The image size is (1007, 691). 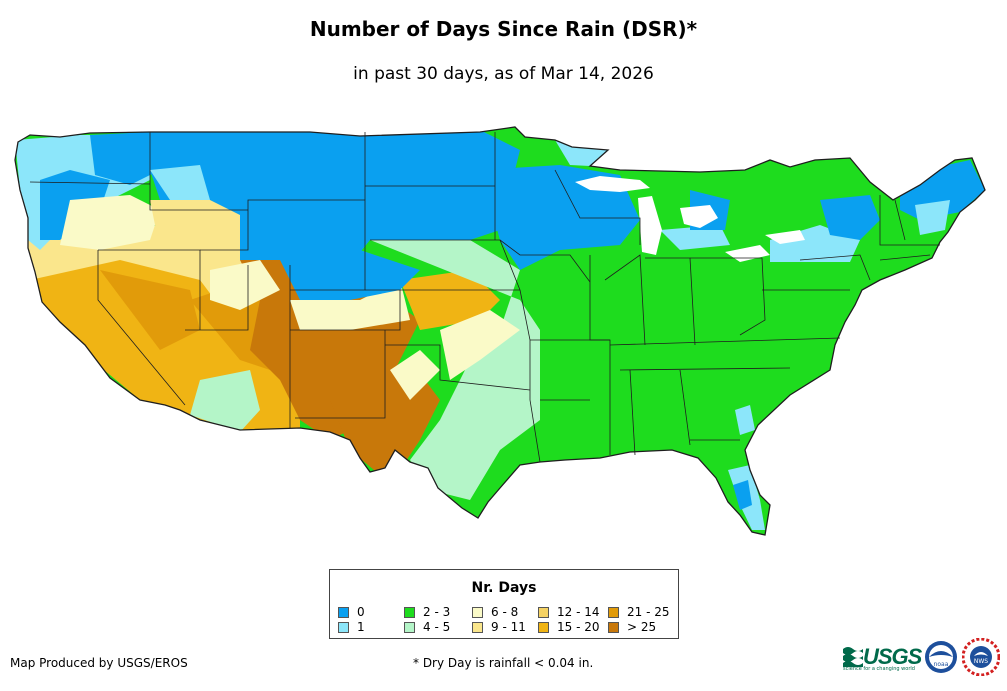 What do you see at coordinates (892, 656) in the screenshot?
I see `usgs-logo-text: USGS` at bounding box center [892, 656].